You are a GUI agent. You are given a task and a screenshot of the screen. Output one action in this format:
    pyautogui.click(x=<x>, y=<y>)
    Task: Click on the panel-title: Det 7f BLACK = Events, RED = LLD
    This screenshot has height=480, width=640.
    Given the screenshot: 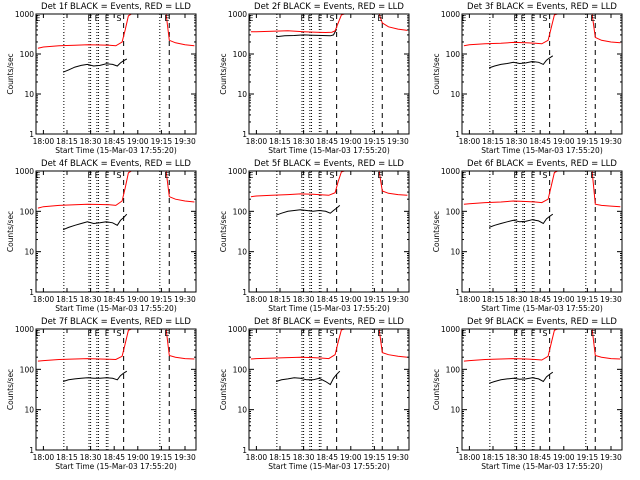 What is the action you would take?
    pyautogui.click(x=116, y=322)
    